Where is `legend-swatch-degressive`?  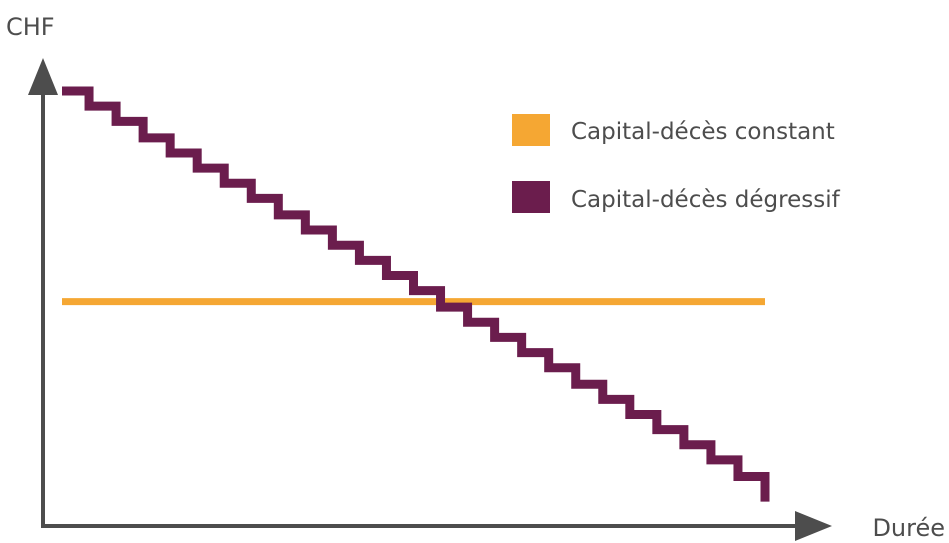
legend-swatch-degressive is located at coordinates (531, 197).